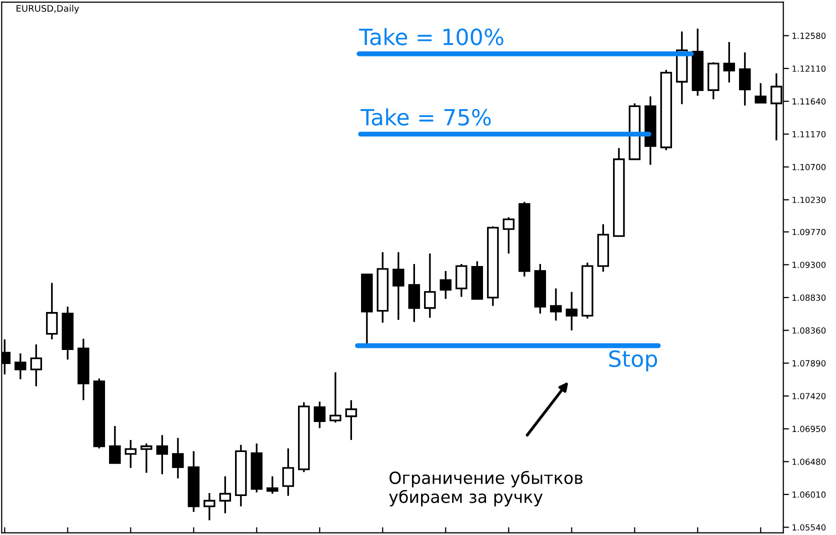 The width and height of the screenshot is (836, 535). Describe the element at coordinates (431, 37) in the screenshot. I see `annotation: Take = 100%` at that location.